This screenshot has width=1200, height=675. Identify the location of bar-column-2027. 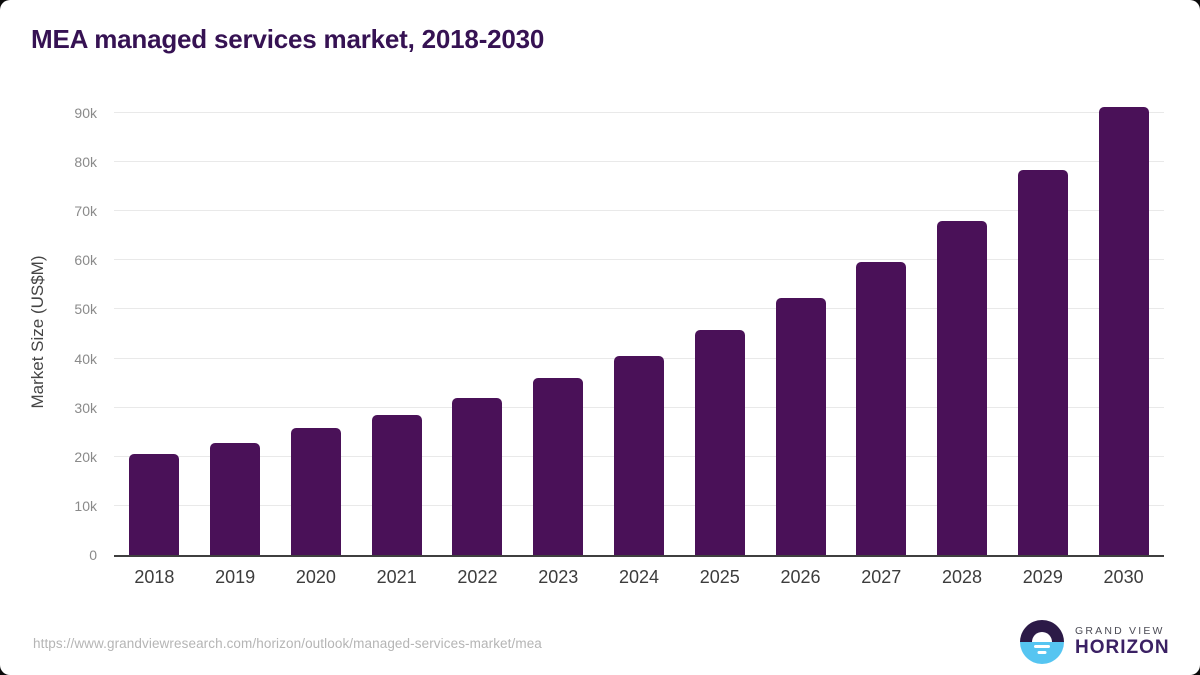
(881, 331).